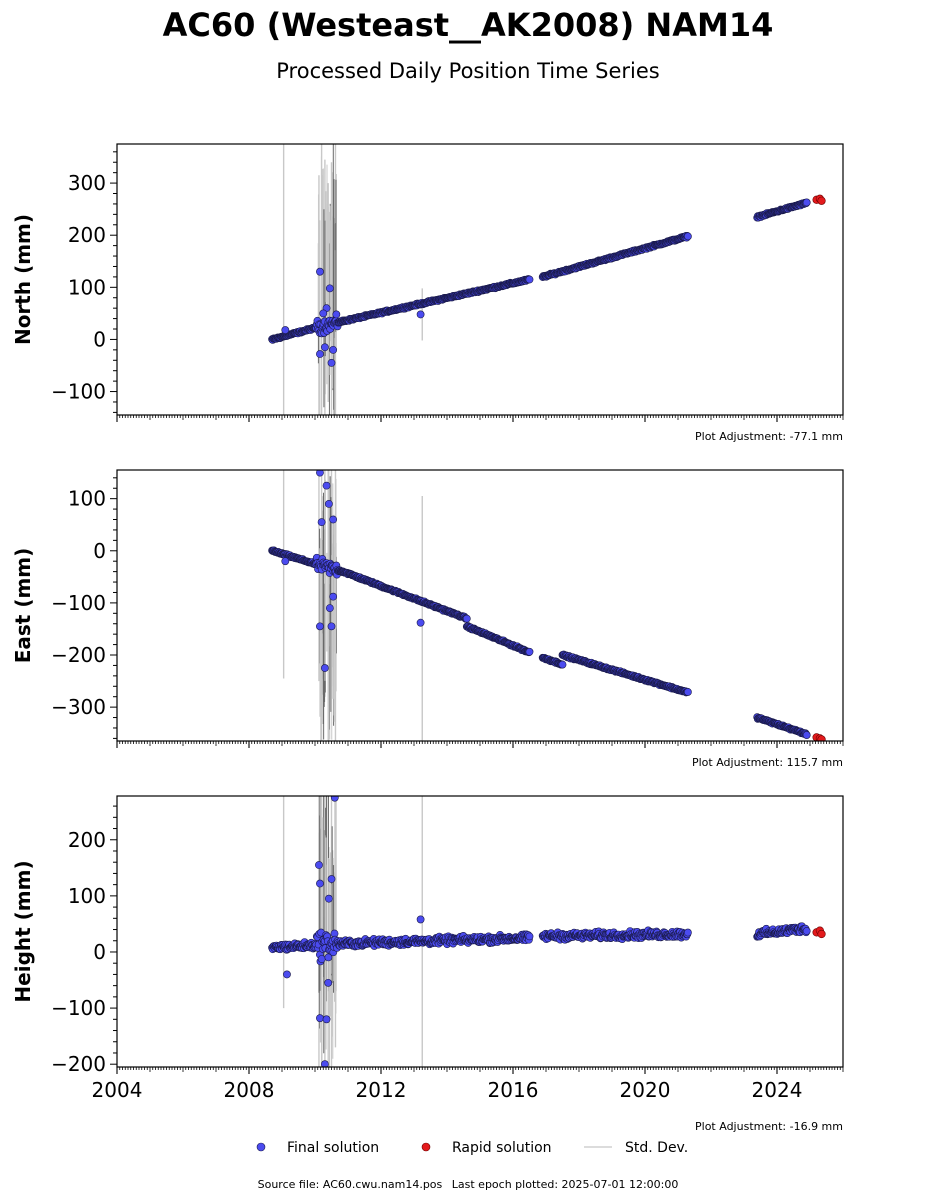  What do you see at coordinates (23, 279) in the screenshot?
I see `y-axis-label: North (mm)` at bounding box center [23, 279].